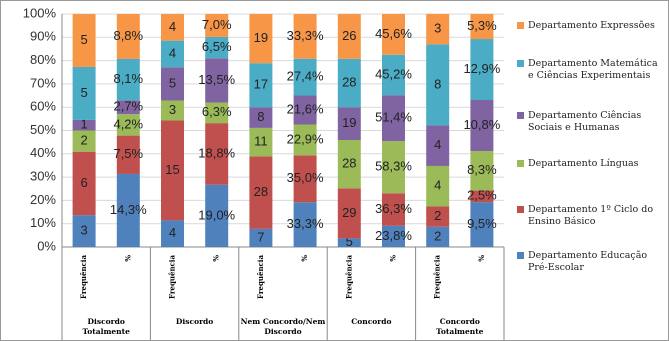  What do you see at coordinates (43, 82) in the screenshot?
I see `y-tick-label: 70%` at bounding box center [43, 82].